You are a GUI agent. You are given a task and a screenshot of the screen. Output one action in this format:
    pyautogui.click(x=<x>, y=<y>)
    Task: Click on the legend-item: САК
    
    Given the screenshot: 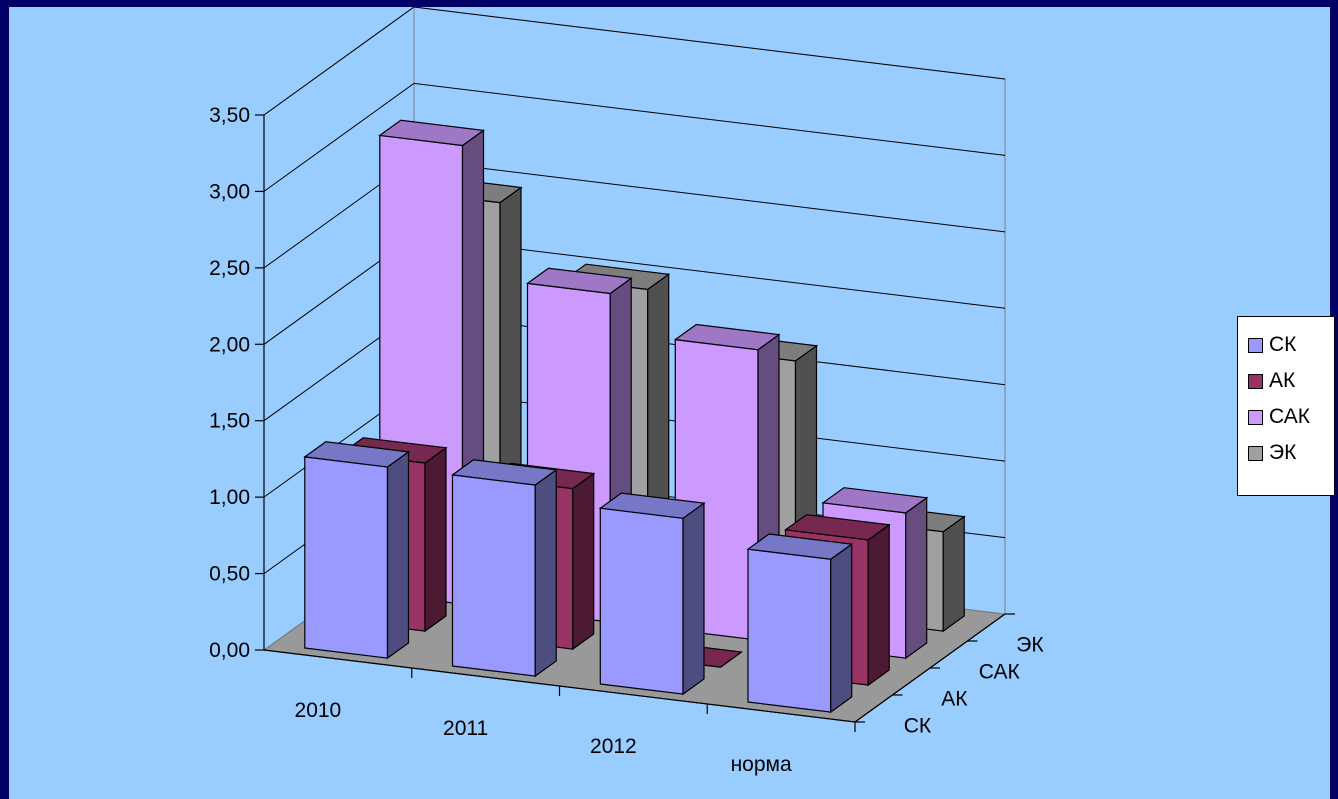 What is the action you would take?
    pyautogui.click(x=1291, y=417)
    